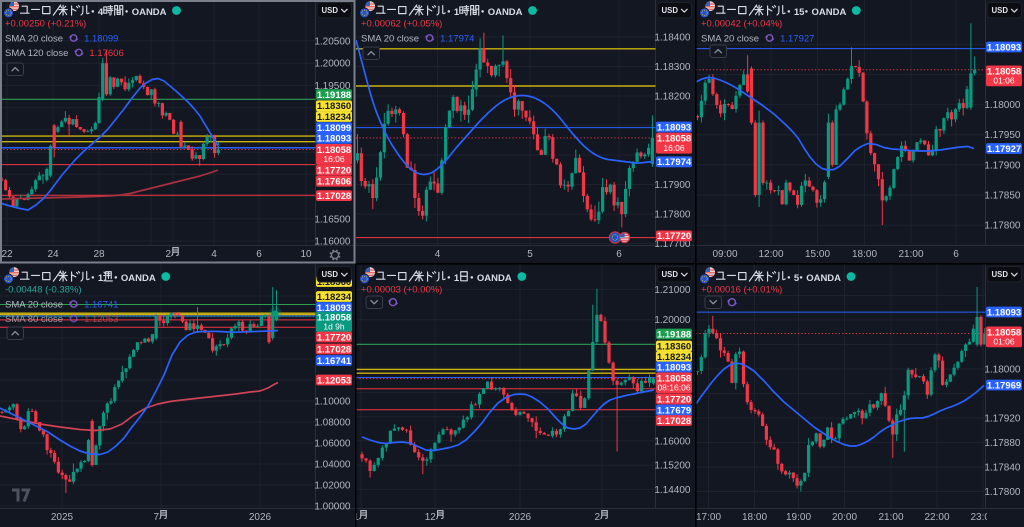 This screenshot has width=1024, height=527. What do you see at coordinates (674, 357) in the screenshot?
I see `svg-text: 1.18234` at bounding box center [674, 357].